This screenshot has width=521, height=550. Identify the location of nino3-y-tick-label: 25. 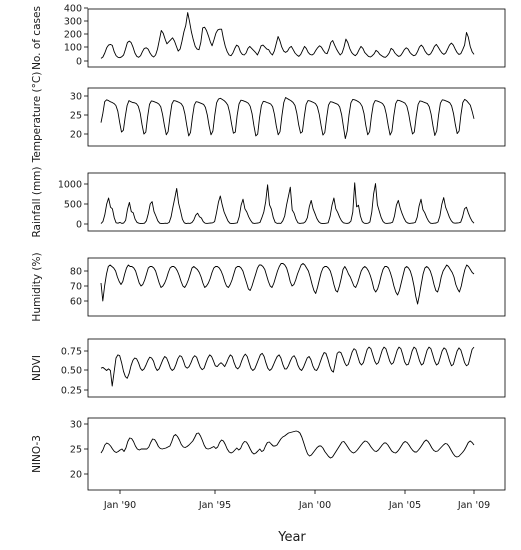
(76, 449).